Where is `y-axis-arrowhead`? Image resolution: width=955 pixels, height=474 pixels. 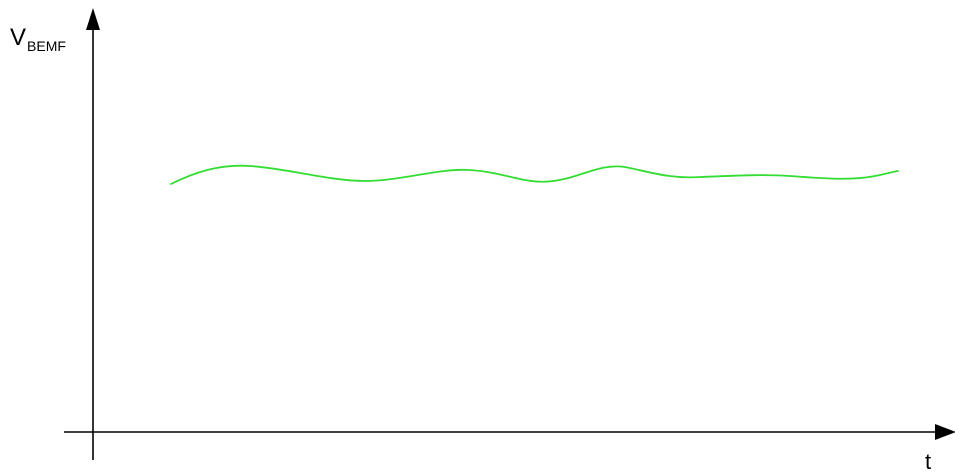 y-axis-arrowhead is located at coordinates (93, 19).